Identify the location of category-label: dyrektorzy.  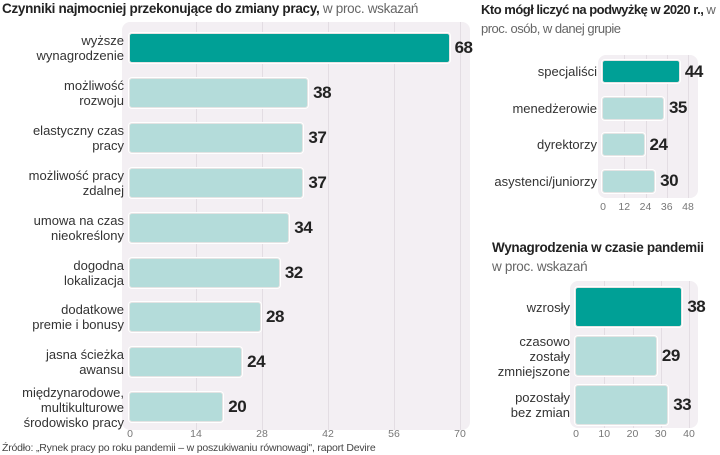
(567, 144).